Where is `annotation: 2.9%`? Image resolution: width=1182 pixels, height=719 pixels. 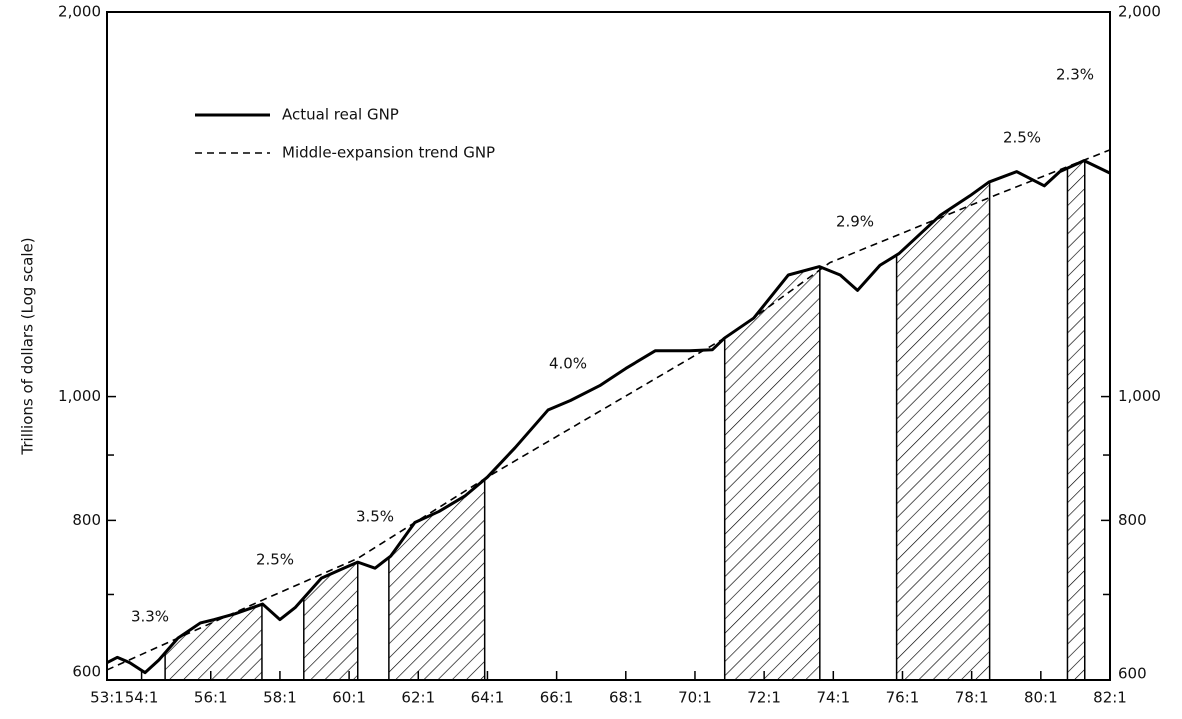
annotation: 2.9% is located at coordinates (855, 222).